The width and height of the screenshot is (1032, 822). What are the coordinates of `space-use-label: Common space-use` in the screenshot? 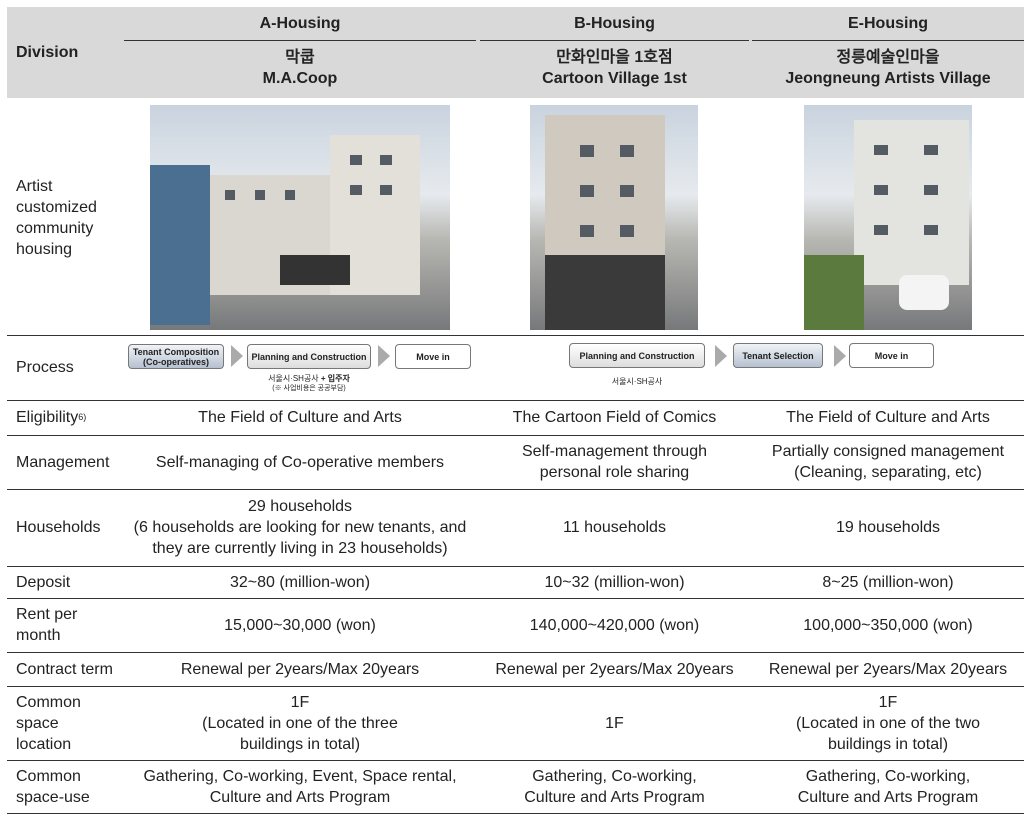 It's located at (53, 786).